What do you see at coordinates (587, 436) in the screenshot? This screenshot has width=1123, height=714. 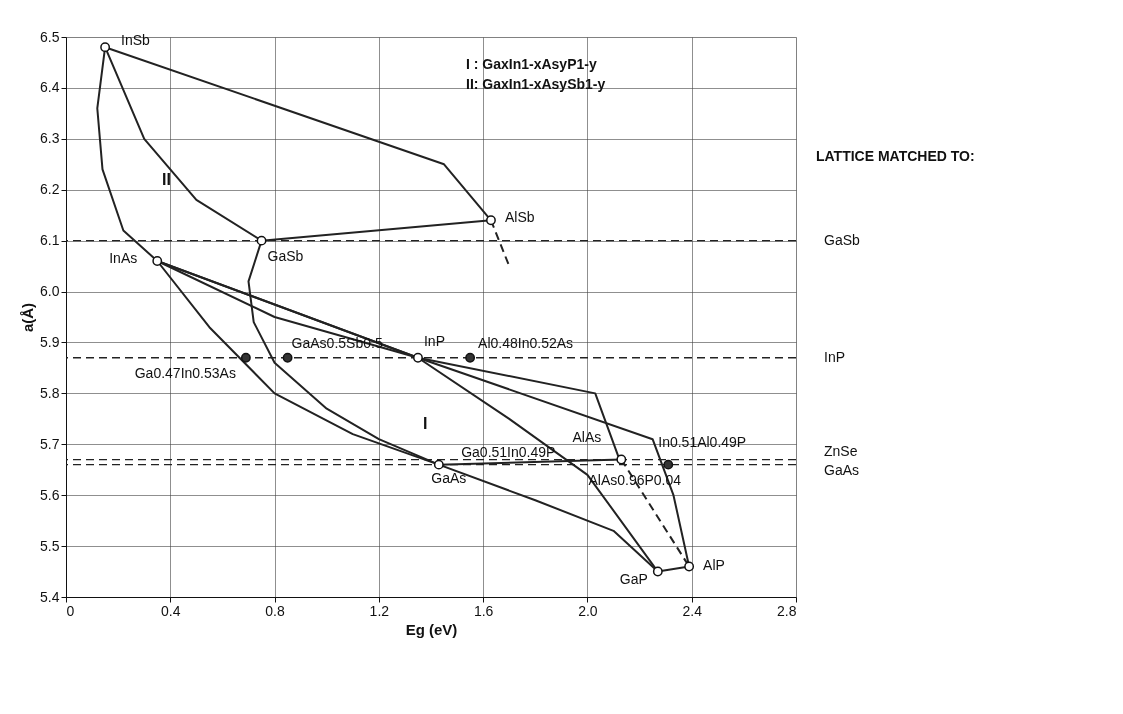 I see `annotation: AlAs` at bounding box center [587, 436].